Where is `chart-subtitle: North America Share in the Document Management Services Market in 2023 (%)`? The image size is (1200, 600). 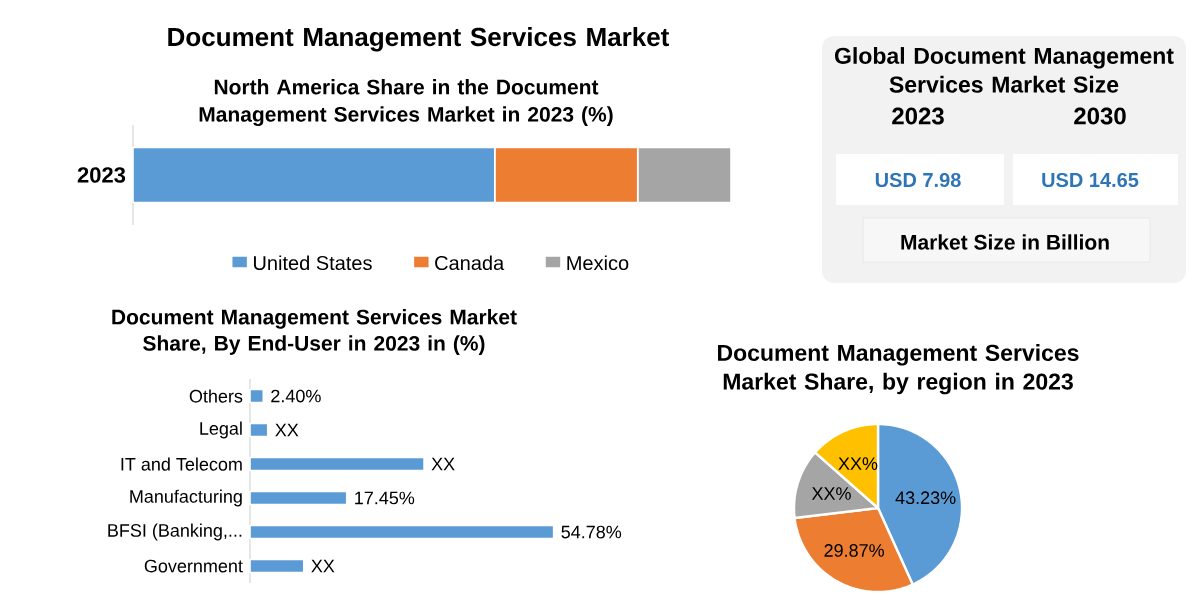
chart-subtitle: North America Share in the Document Management Services Market in 2023 (%) is located at coordinates (406, 103).